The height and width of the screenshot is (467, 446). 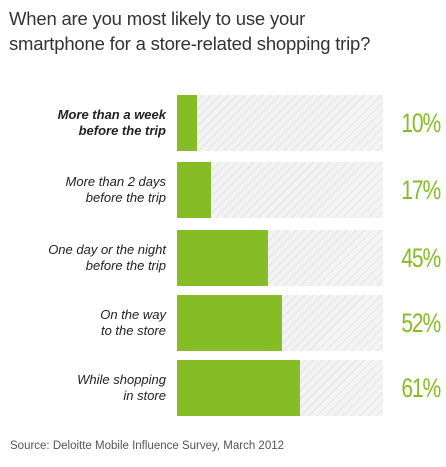 What do you see at coordinates (107, 249) in the screenshot?
I see `category-label-line: One day or the night` at bounding box center [107, 249].